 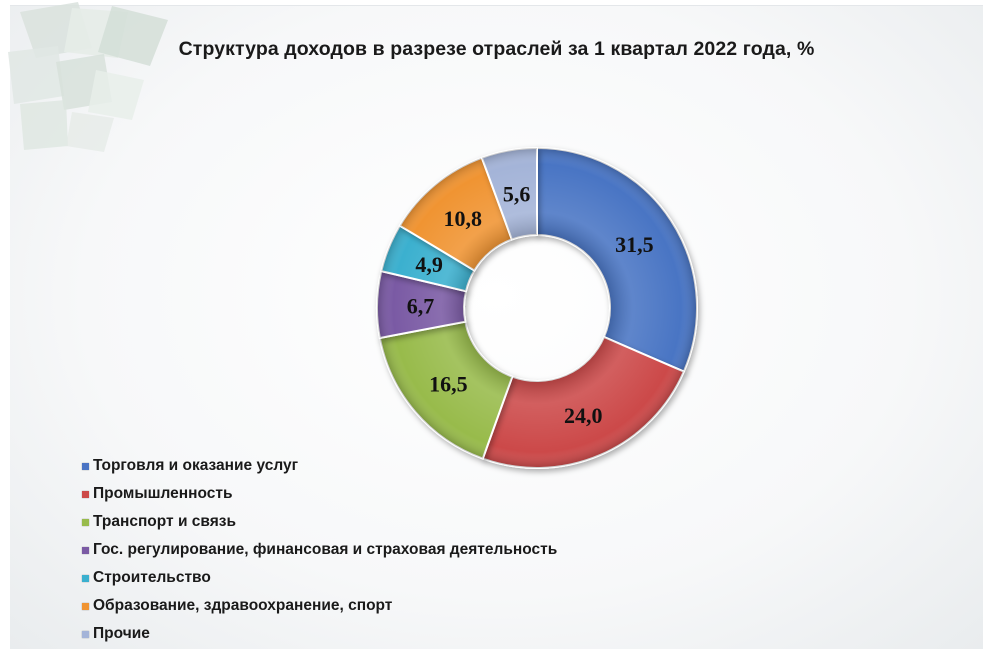 I want to click on data-label: 6,7, so click(x=421, y=305).